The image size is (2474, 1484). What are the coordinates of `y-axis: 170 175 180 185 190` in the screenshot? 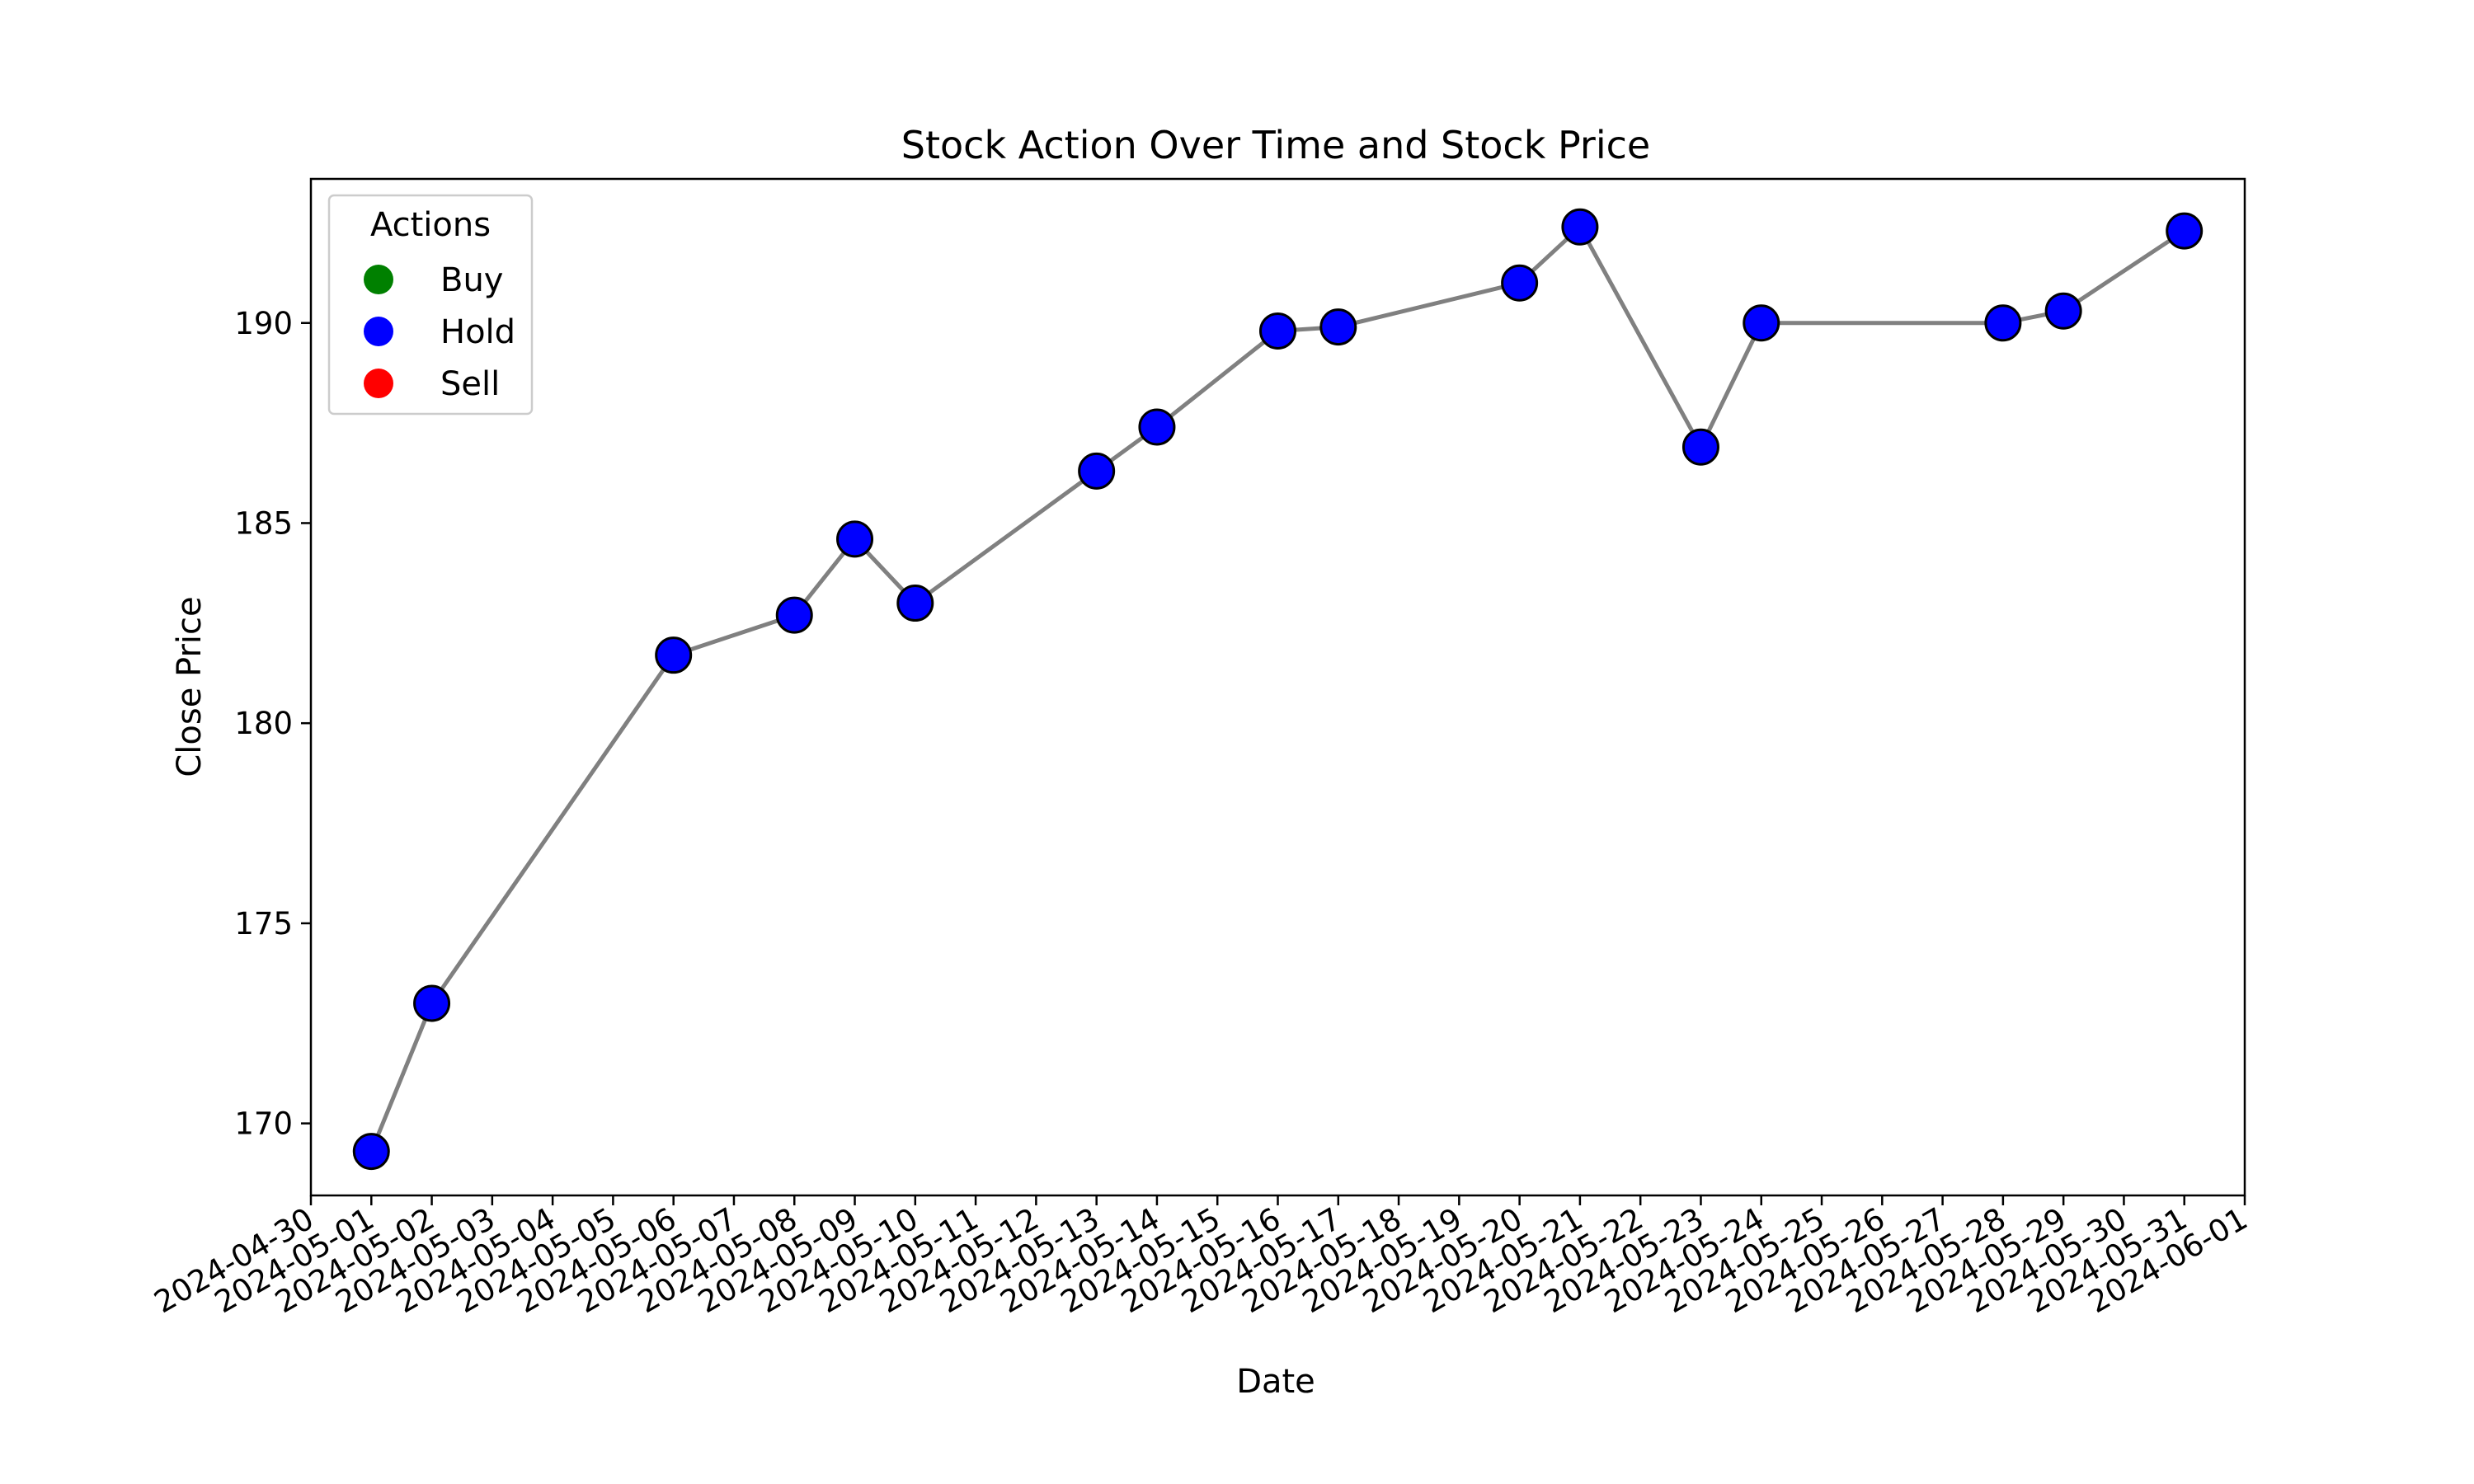 It's located at (272, 724).